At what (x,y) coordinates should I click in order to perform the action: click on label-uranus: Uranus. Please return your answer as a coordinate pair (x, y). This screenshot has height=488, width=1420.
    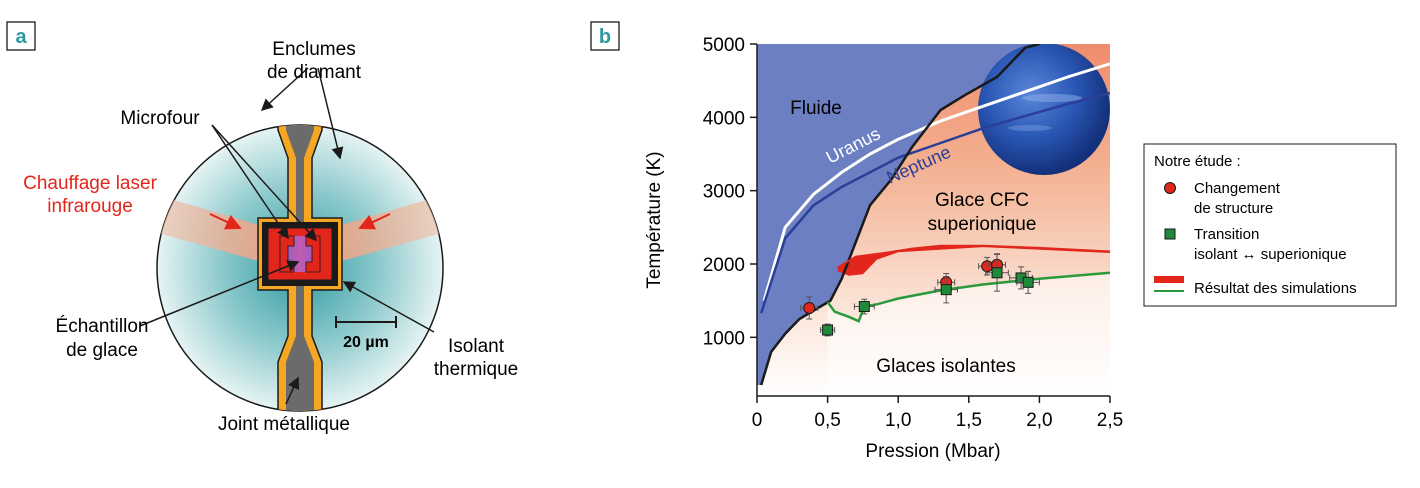
    Looking at the image, I should click on (853, 145).